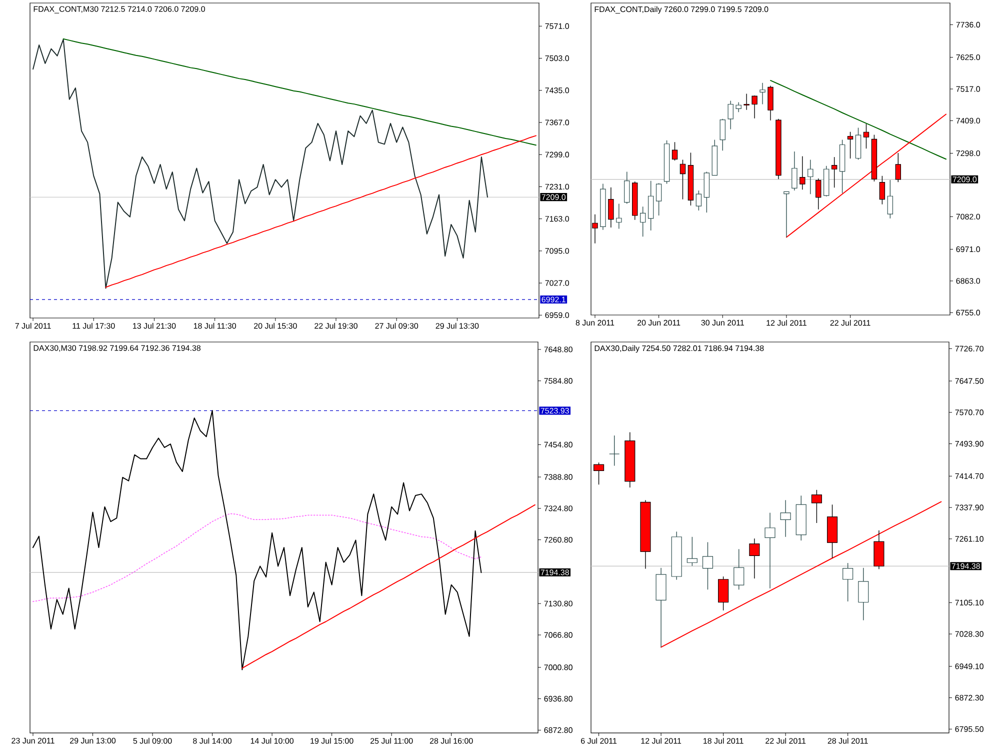 The width and height of the screenshot is (991, 755). What do you see at coordinates (154, 325) in the screenshot?
I see `x-tick-label: 13 Jul 21:30` at bounding box center [154, 325].